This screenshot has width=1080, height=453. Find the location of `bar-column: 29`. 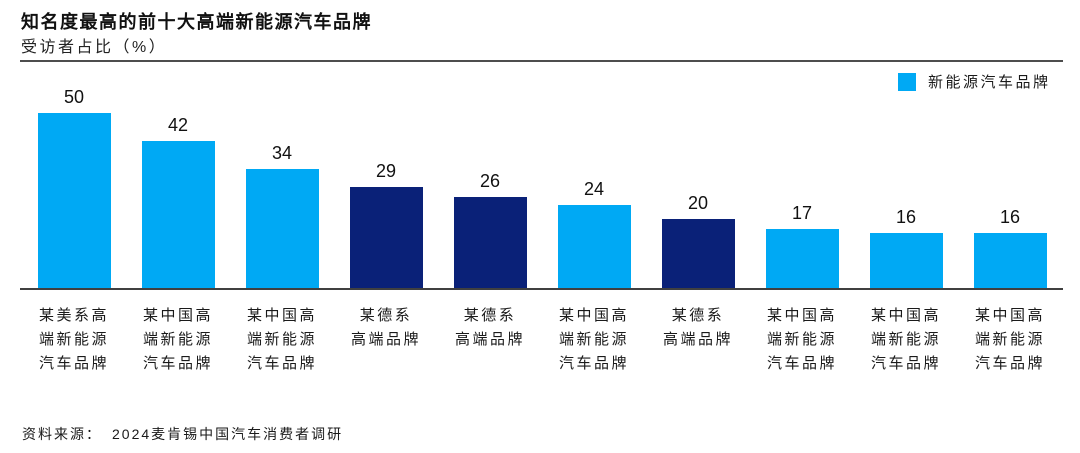

bar-column: 29 is located at coordinates (386, 201).